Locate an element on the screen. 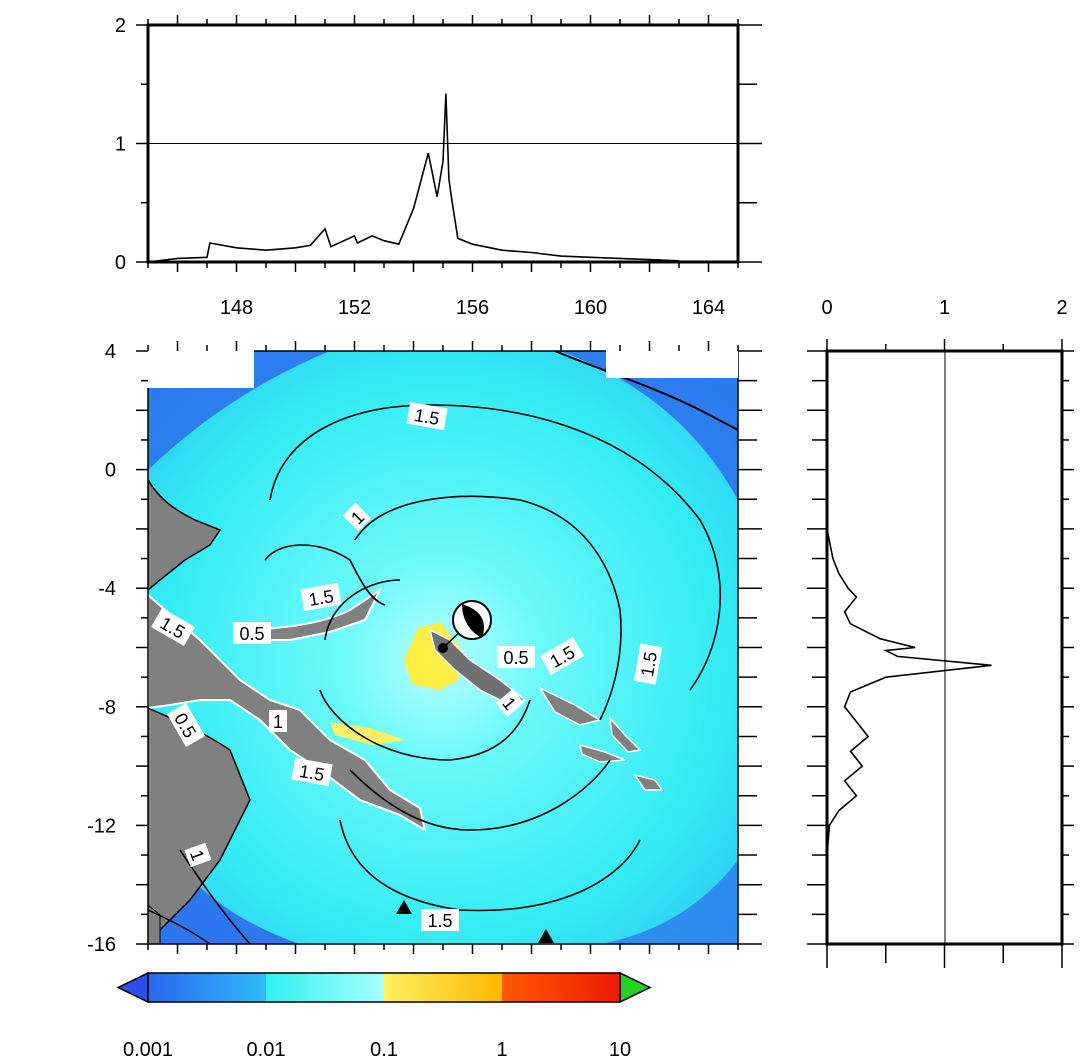  contour-outer-north is located at coordinates (495, 547).